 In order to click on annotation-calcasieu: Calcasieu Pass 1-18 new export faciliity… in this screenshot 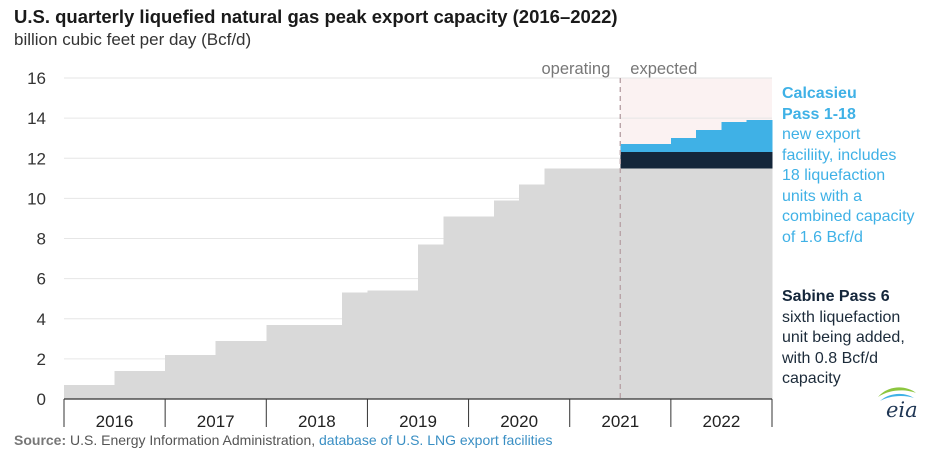, I will do `click(848, 166)`.